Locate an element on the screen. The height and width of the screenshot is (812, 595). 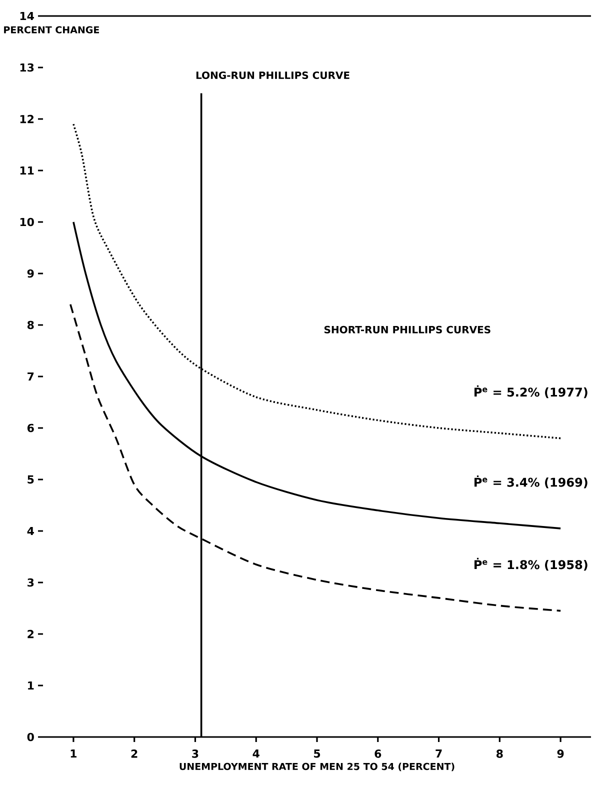
text: Ṗ$^{e}$ = 5.2% (1977) is located at coordinates (531, 391).